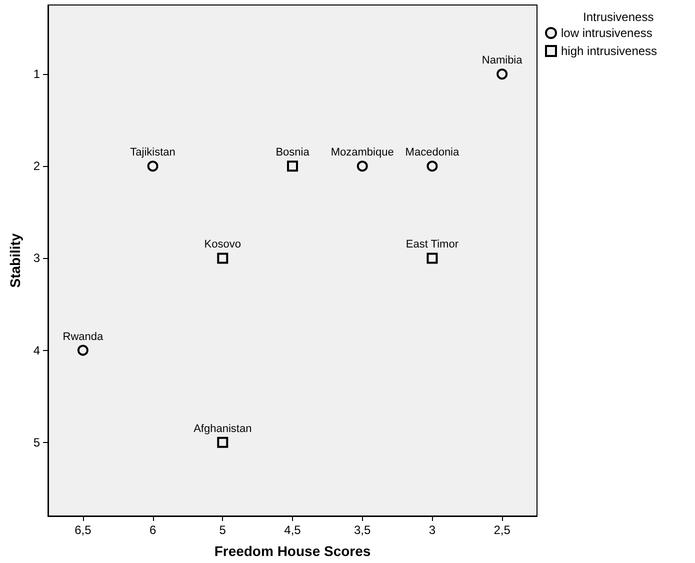 The height and width of the screenshot is (563, 695). What do you see at coordinates (83, 530) in the screenshot?
I see `x-tick-label: 6,5` at bounding box center [83, 530].